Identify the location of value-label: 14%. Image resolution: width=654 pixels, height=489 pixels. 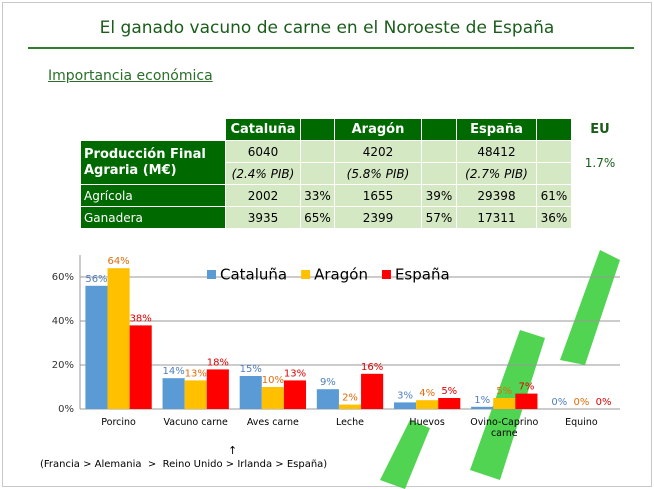
(173, 371).